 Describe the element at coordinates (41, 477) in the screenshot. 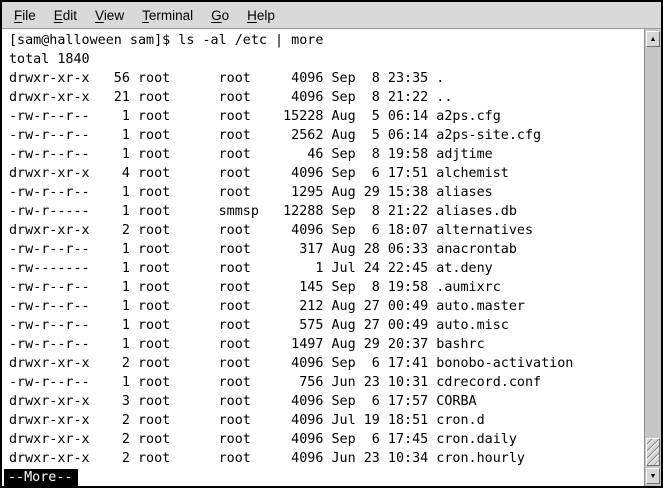

I see `more-prompt: --More--` at that location.